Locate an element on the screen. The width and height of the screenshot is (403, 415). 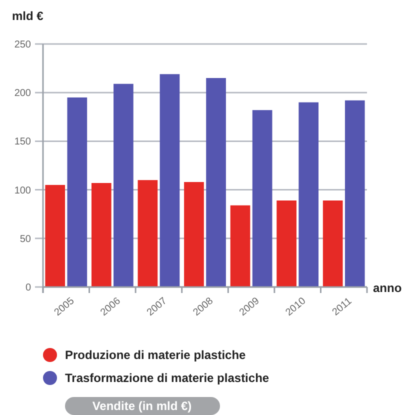
y-tick-label: 200 is located at coordinates (23, 94).